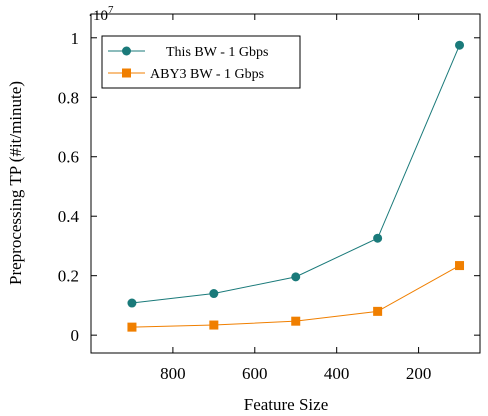 The width and height of the screenshot is (488, 416). What do you see at coordinates (68, 97) in the screenshot?
I see `y-tick-label: 0.8` at bounding box center [68, 97].